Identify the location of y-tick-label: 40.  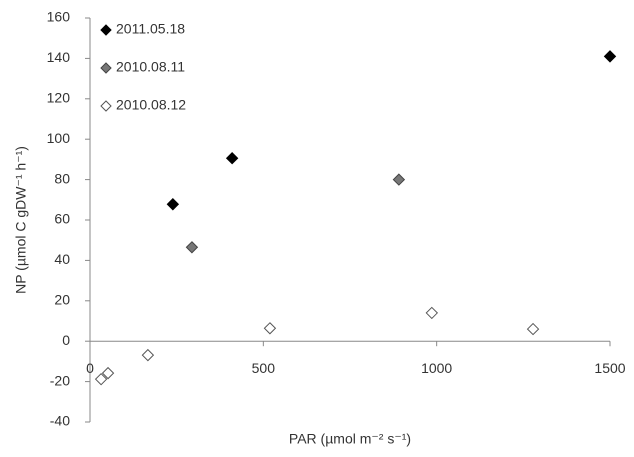
(62, 259).